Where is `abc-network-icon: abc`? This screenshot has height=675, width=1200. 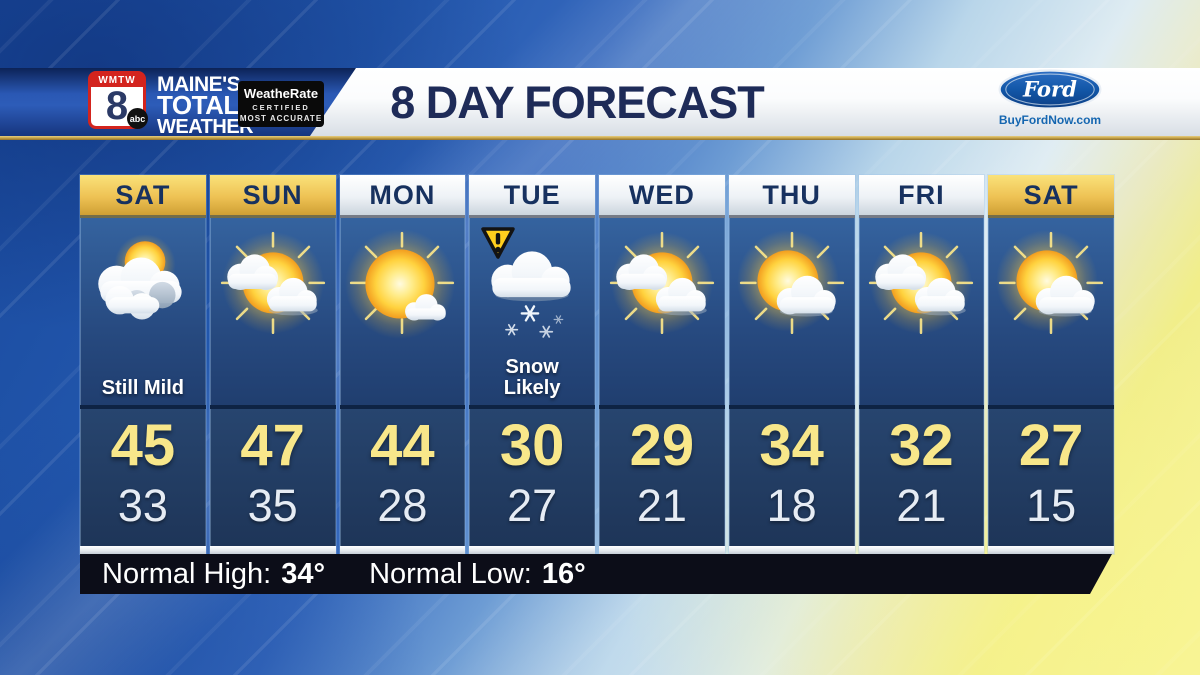 abc-network-icon: abc is located at coordinates (137, 118).